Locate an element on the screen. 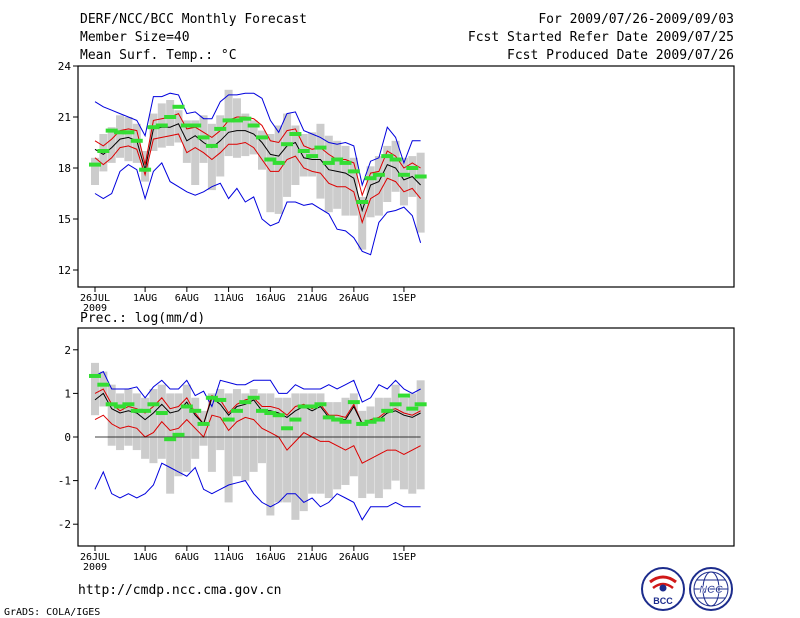 The height and width of the screenshot is (618, 800). y-tick-label: 21 is located at coordinates (64, 117).